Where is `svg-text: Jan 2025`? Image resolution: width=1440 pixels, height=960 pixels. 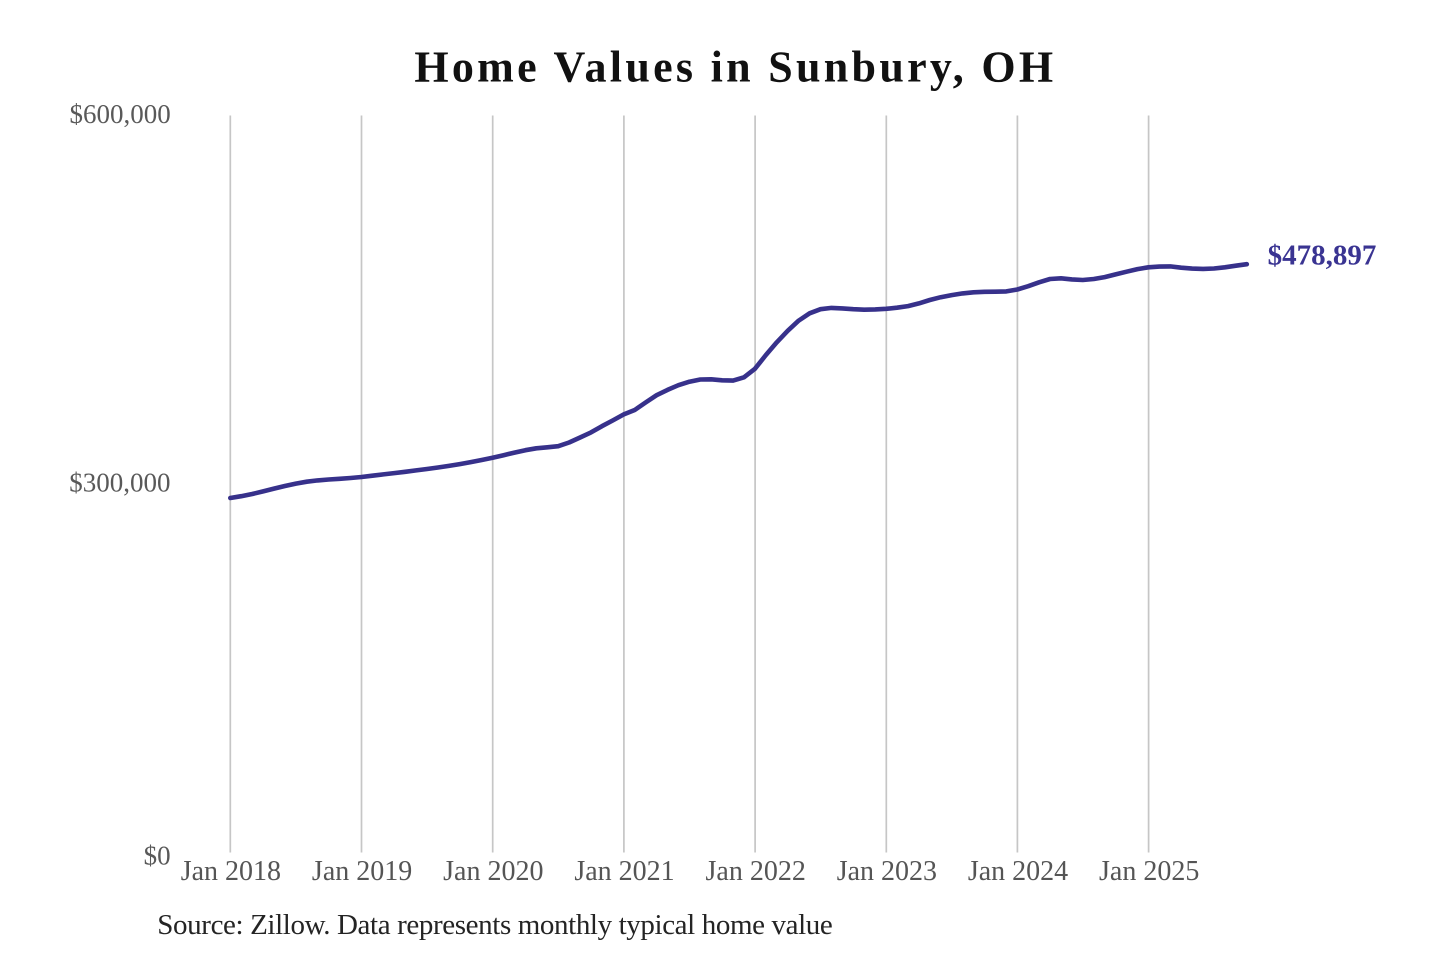 svg-text: Jan 2025 is located at coordinates (1149, 871).